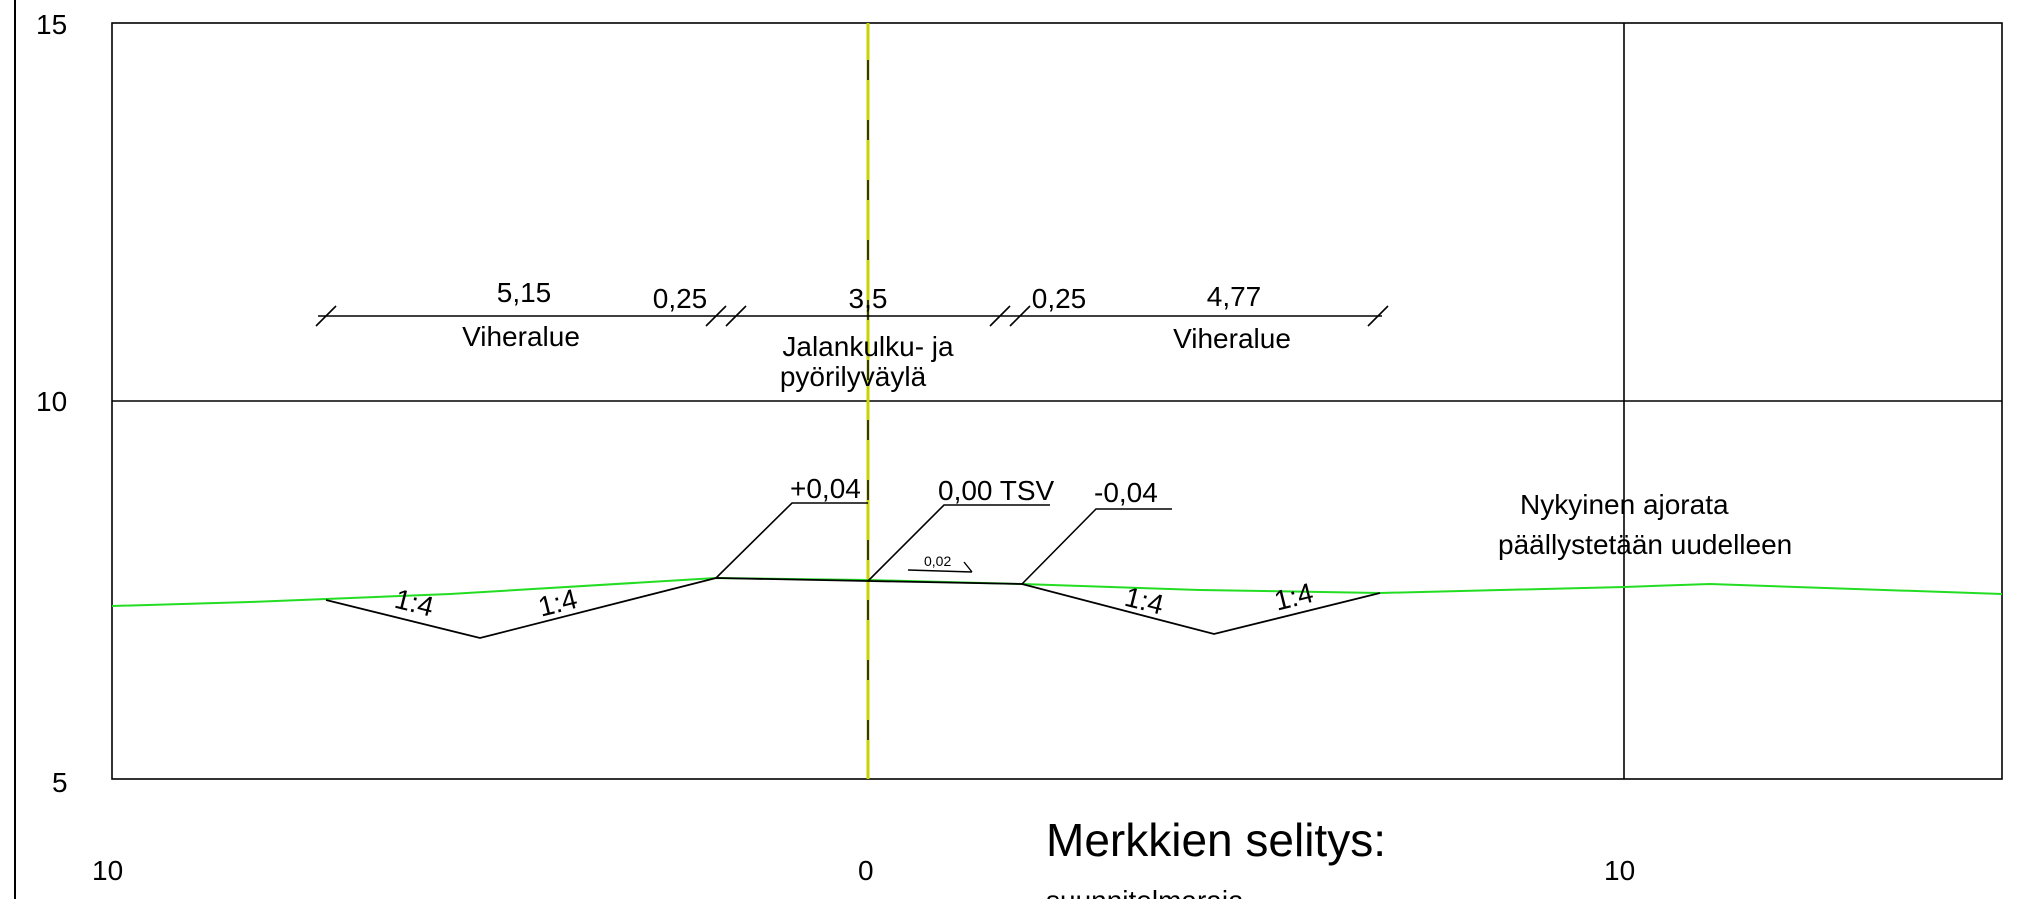 This screenshot has height=899, width=2034. I want to click on dimension-value-right-green: 4,77, so click(1234, 296).